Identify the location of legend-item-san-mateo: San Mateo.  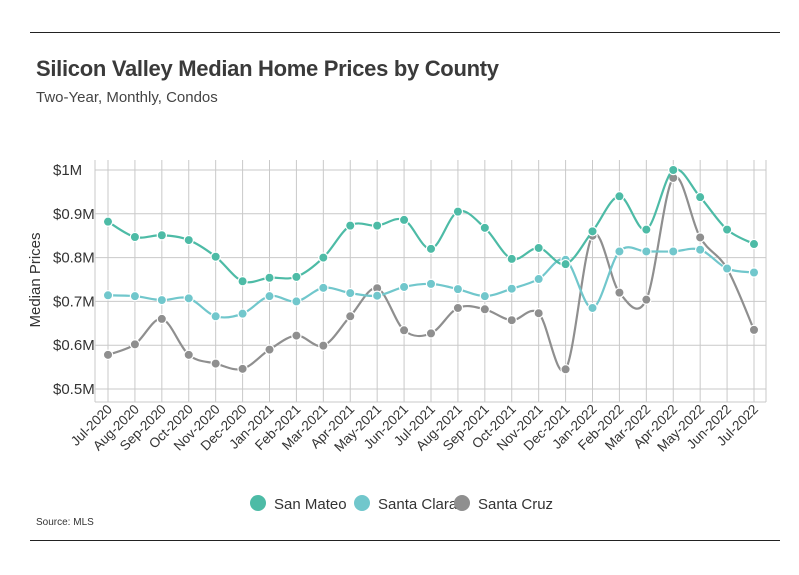
(298, 504).